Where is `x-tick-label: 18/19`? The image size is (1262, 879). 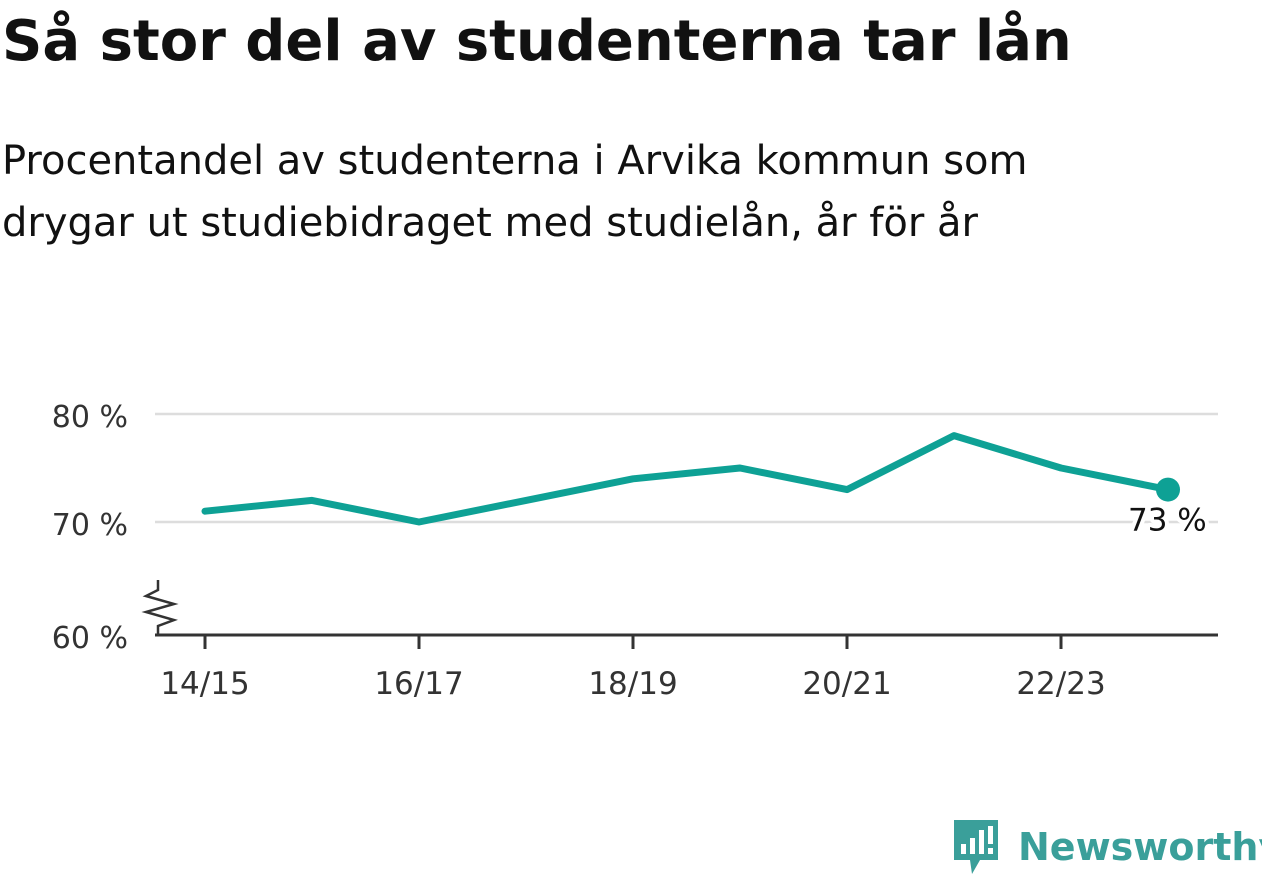
x-tick-label: 18/19 is located at coordinates (632, 684).